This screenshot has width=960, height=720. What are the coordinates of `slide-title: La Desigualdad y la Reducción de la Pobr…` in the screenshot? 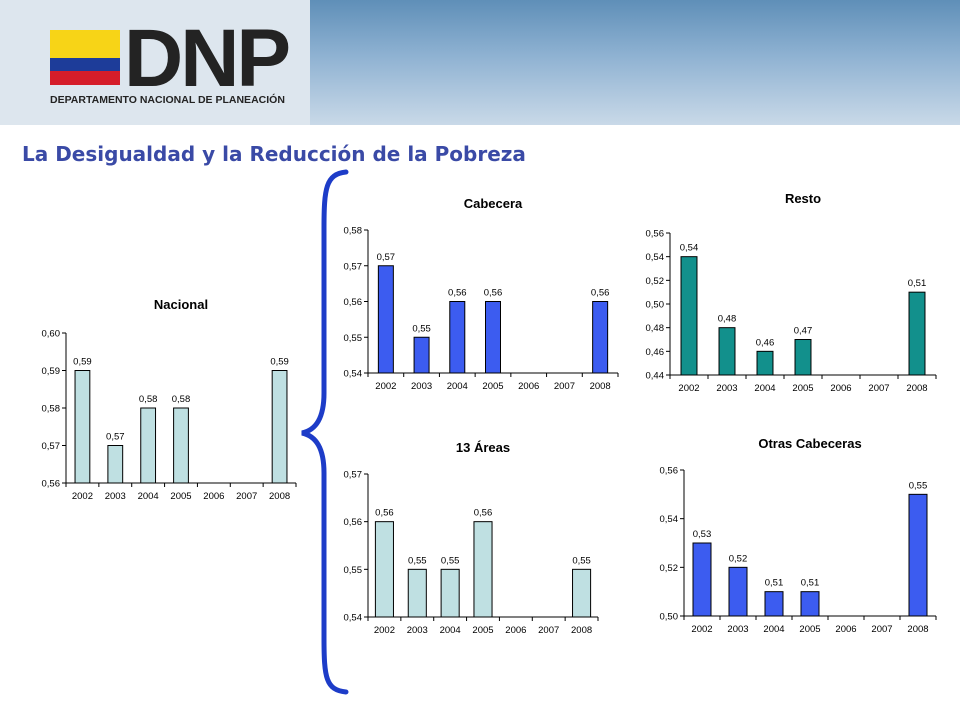 It's located at (274, 154).